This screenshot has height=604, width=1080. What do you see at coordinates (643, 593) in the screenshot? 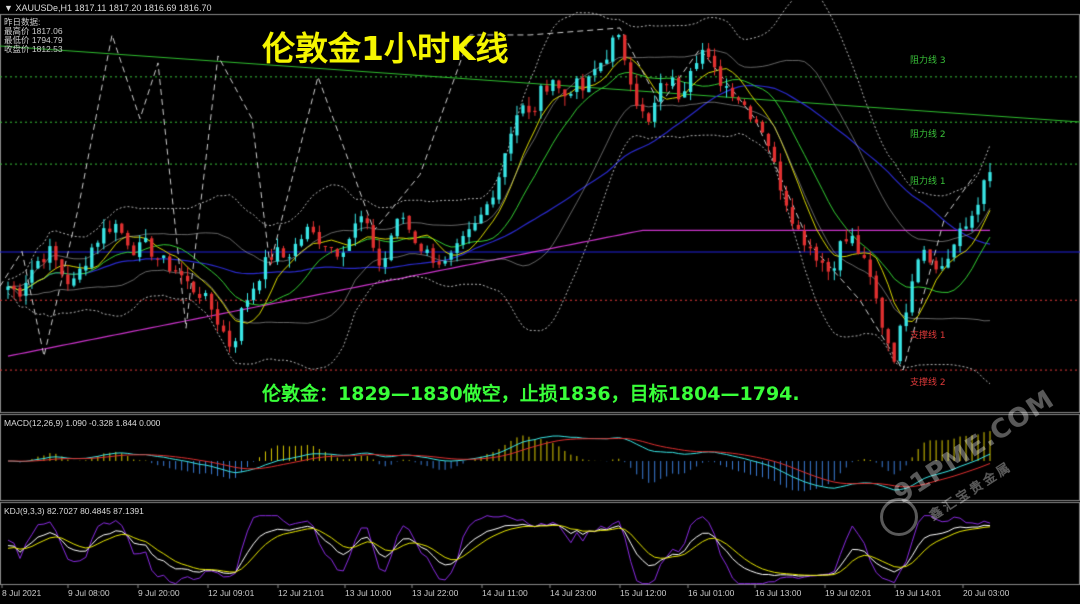
I see `time-tick-label: 15 Jul 12:00` at bounding box center [643, 593].